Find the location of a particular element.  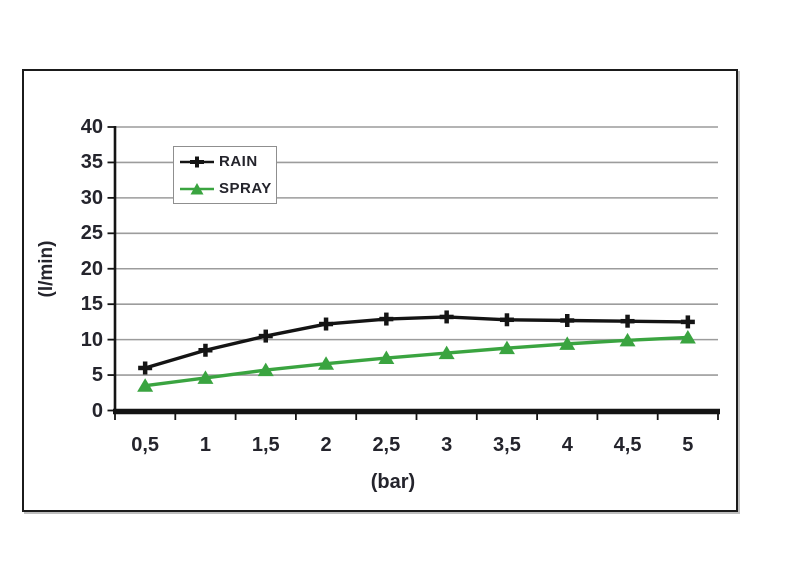

legend-item-spray: SPRAY is located at coordinates (225, 188).